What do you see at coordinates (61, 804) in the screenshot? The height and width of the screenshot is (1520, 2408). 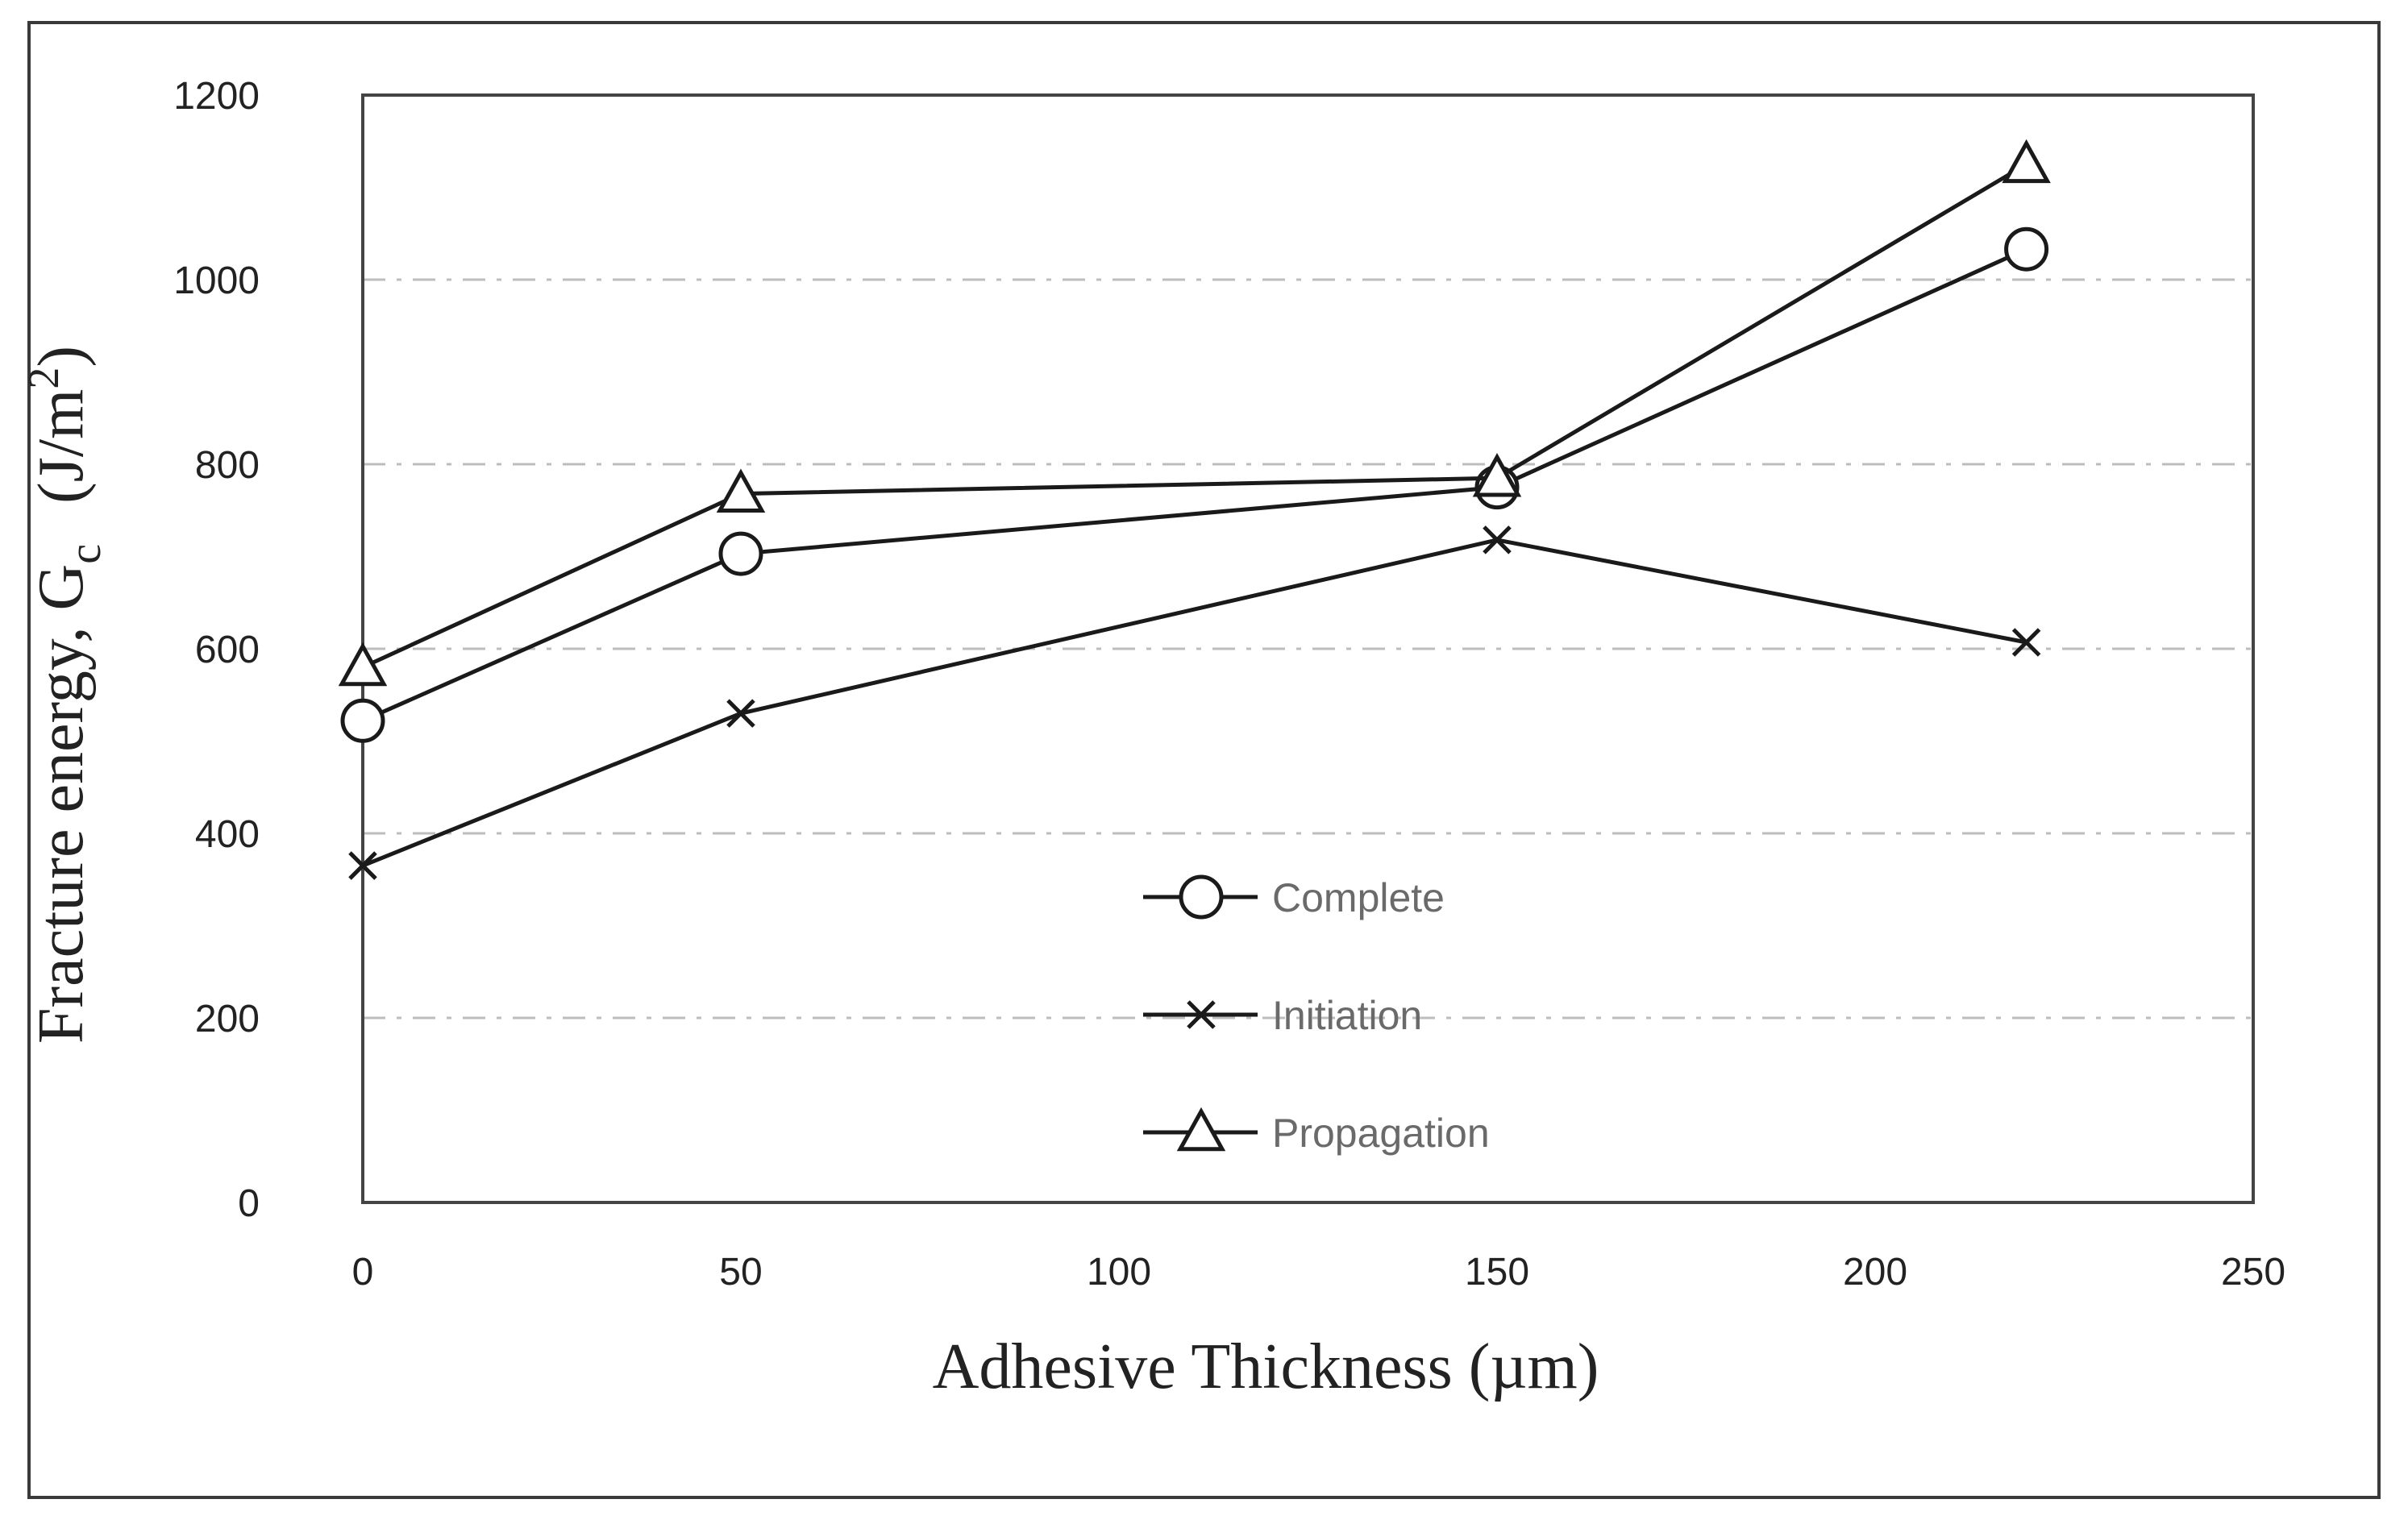 I see `y-axis-title-main: Fracture energy, G` at bounding box center [61, 804].